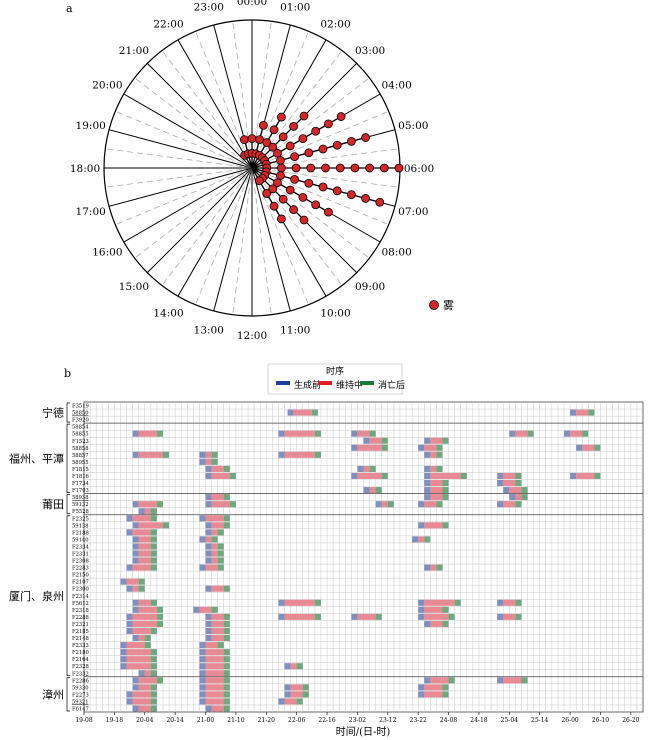 The image size is (650, 740). I want to click on panel-b-label: b, so click(67, 373).